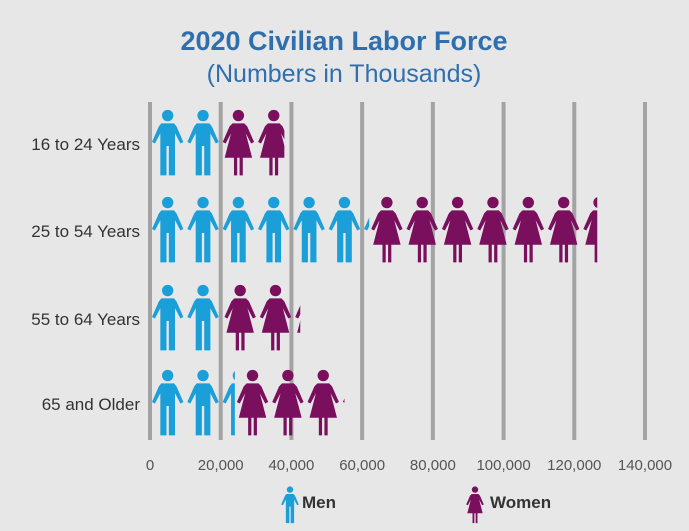  What do you see at coordinates (503, 465) in the screenshot?
I see `x-tick-label: 100,000` at bounding box center [503, 465].